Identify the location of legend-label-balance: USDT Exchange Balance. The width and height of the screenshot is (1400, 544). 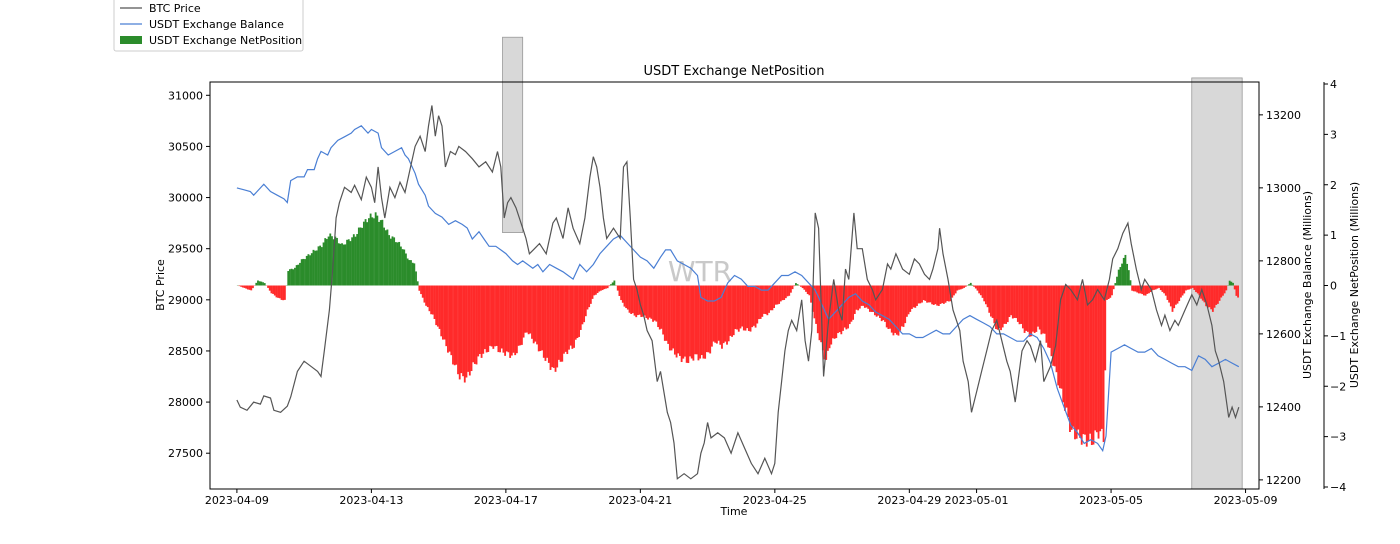
(216, 24).